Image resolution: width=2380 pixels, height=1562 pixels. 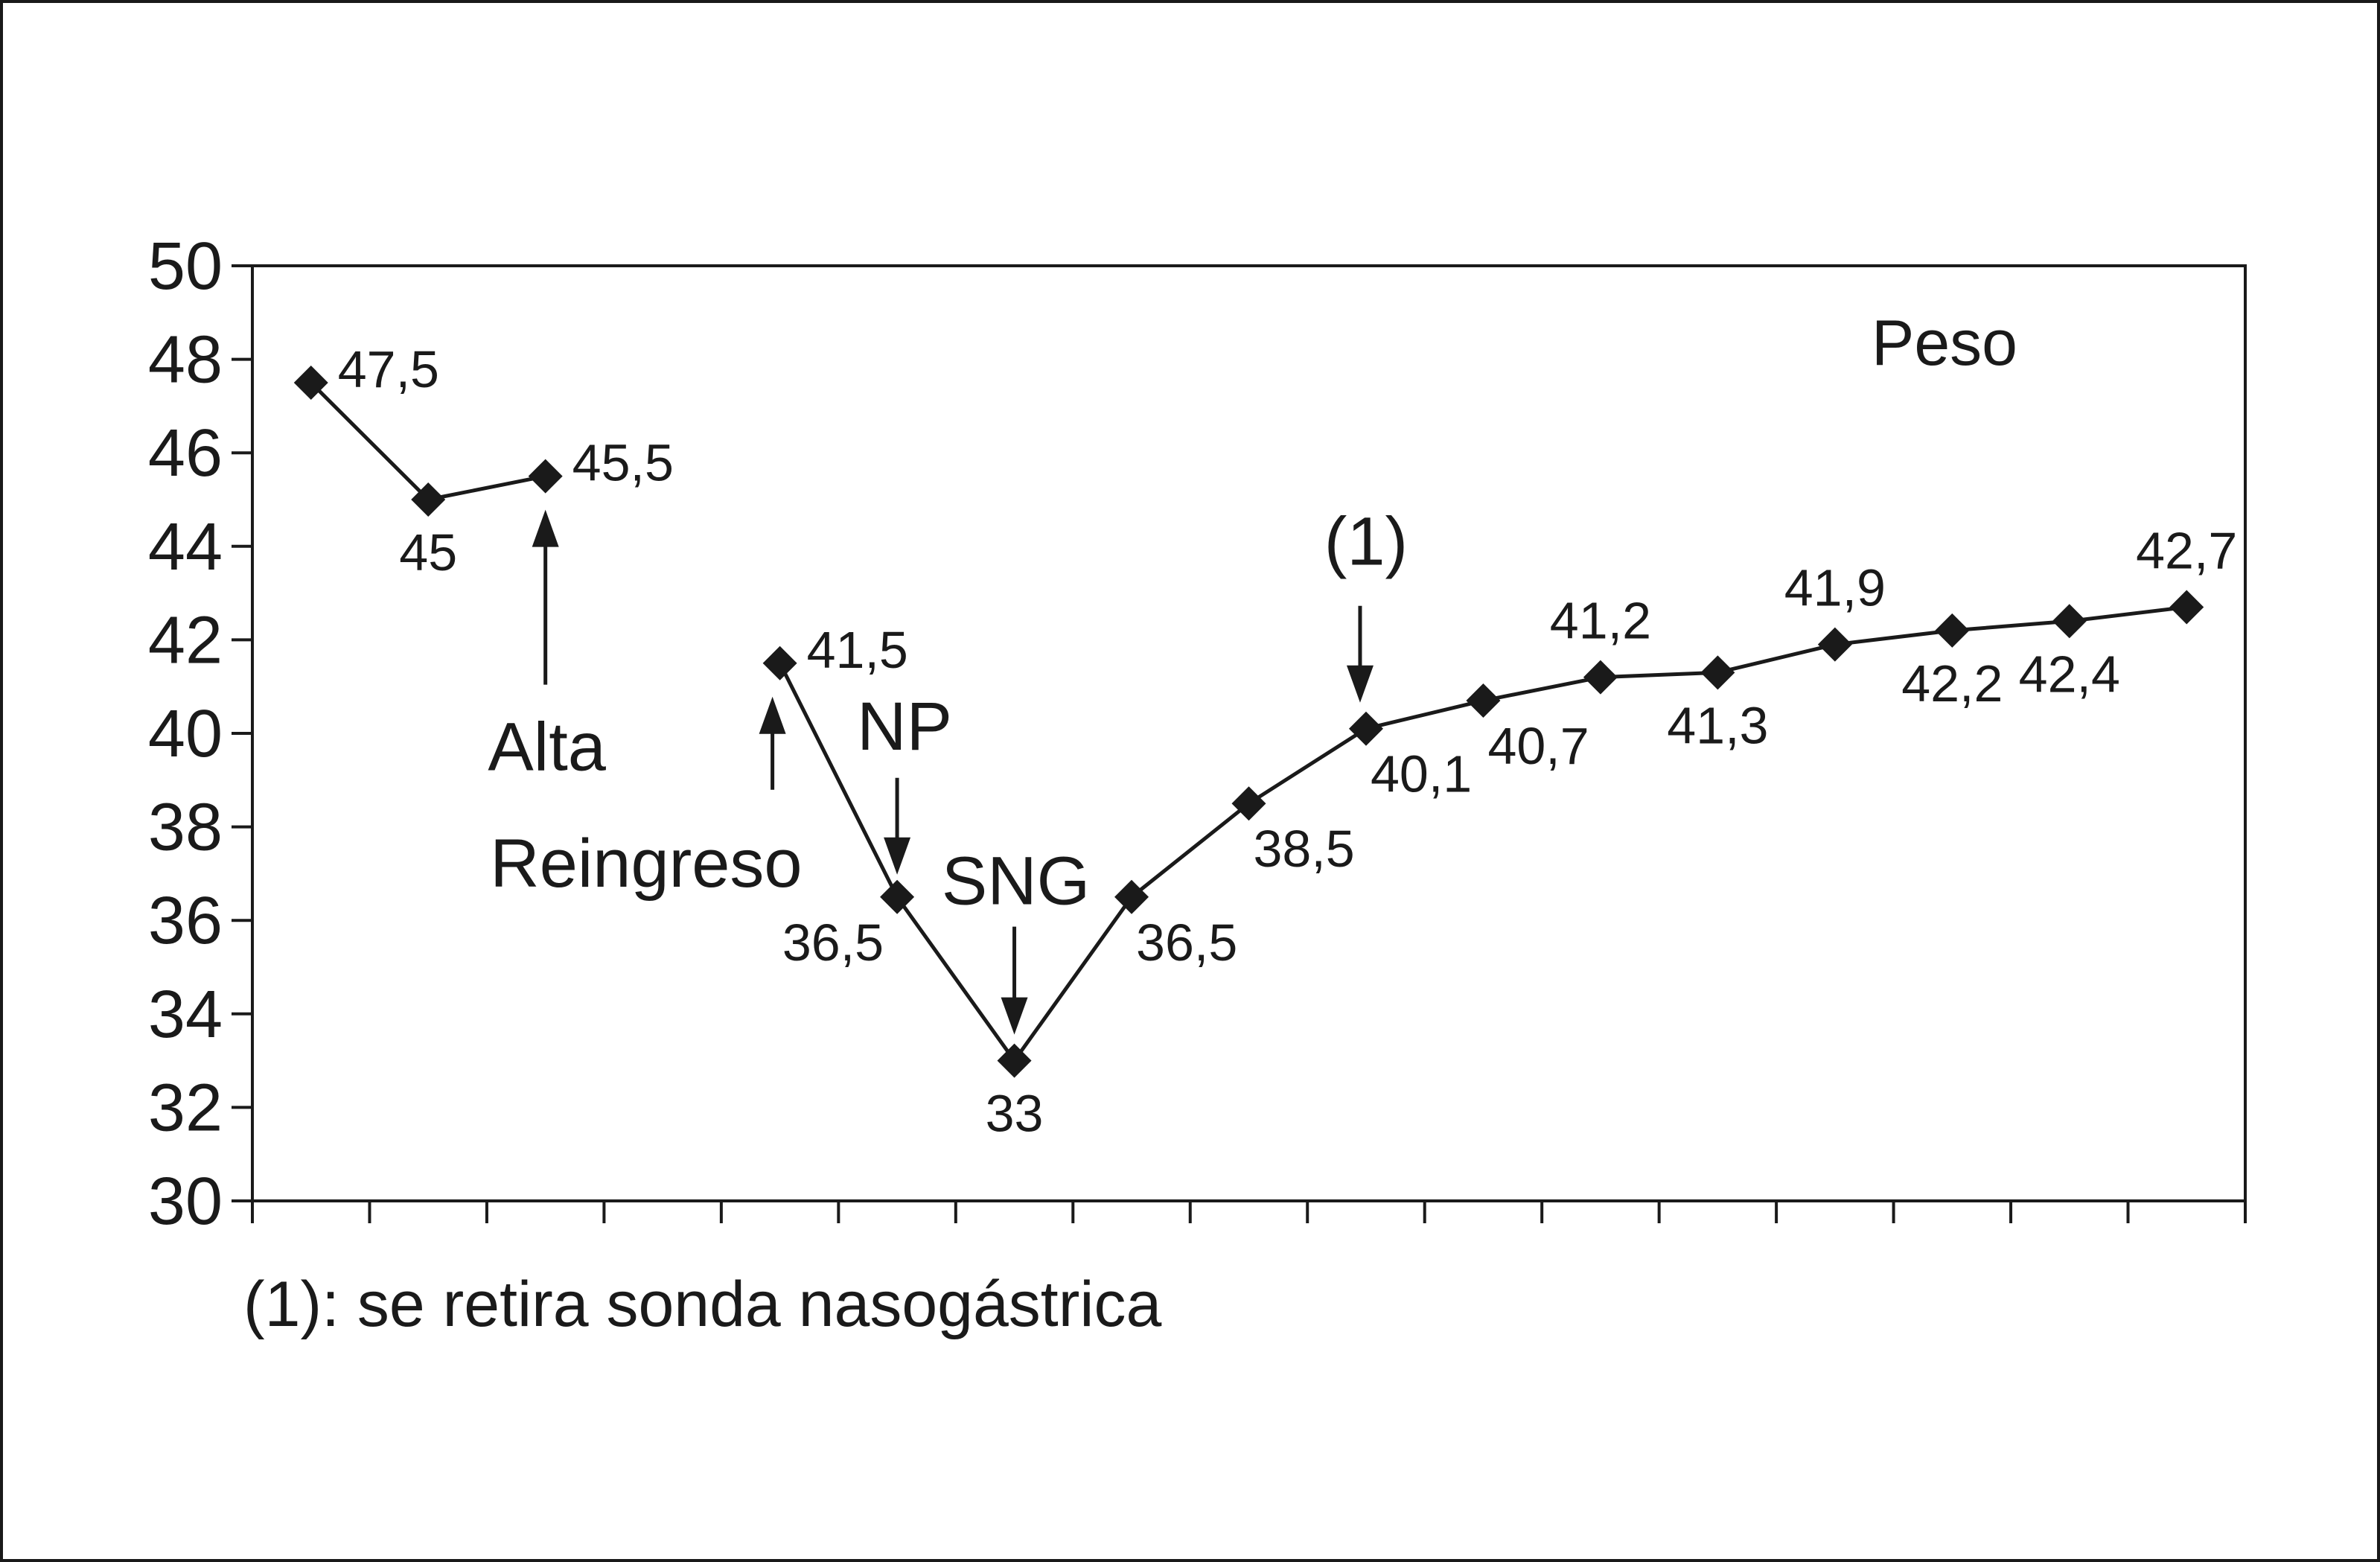 What do you see at coordinates (702, 1305) in the screenshot?
I see `footnote: (1): se retira sonda nasogástrica` at bounding box center [702, 1305].